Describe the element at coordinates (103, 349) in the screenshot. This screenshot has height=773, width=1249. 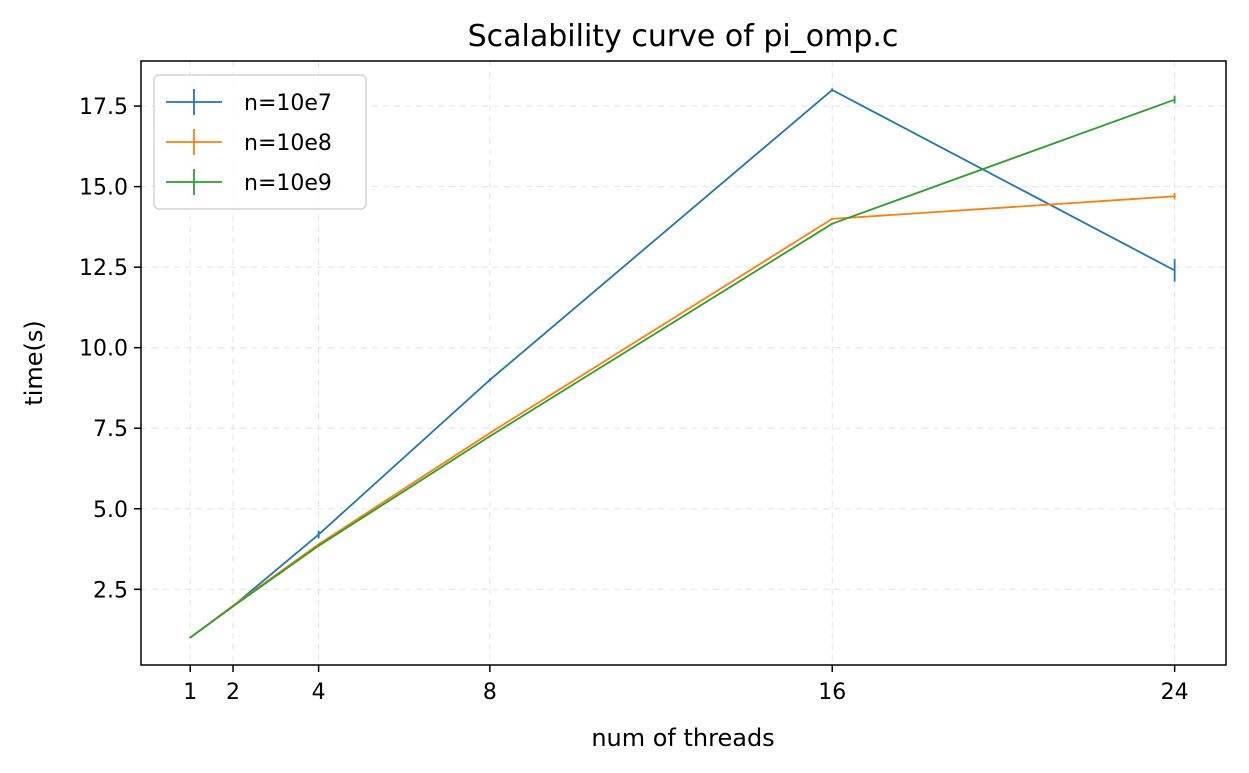
I see `y-tick-label: 10.0` at that location.